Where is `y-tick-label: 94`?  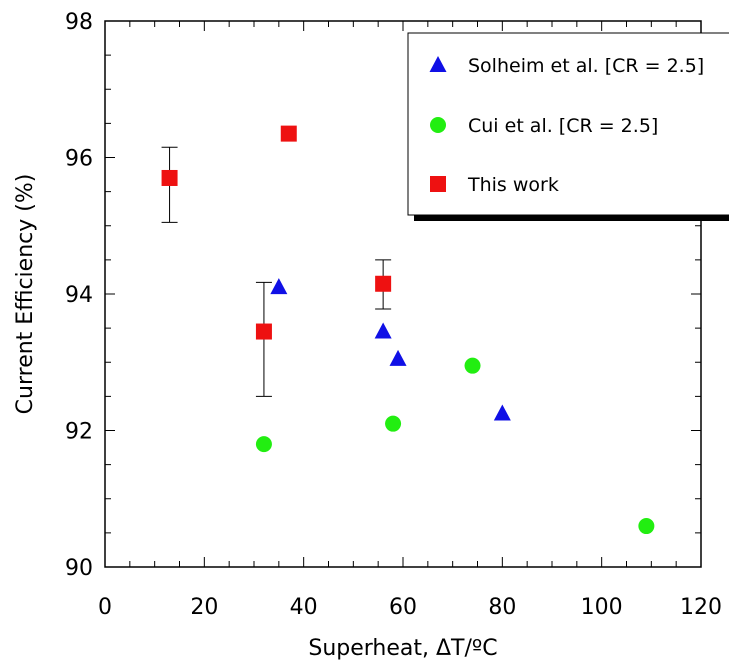
y-tick-label: 94 is located at coordinates (79, 295).